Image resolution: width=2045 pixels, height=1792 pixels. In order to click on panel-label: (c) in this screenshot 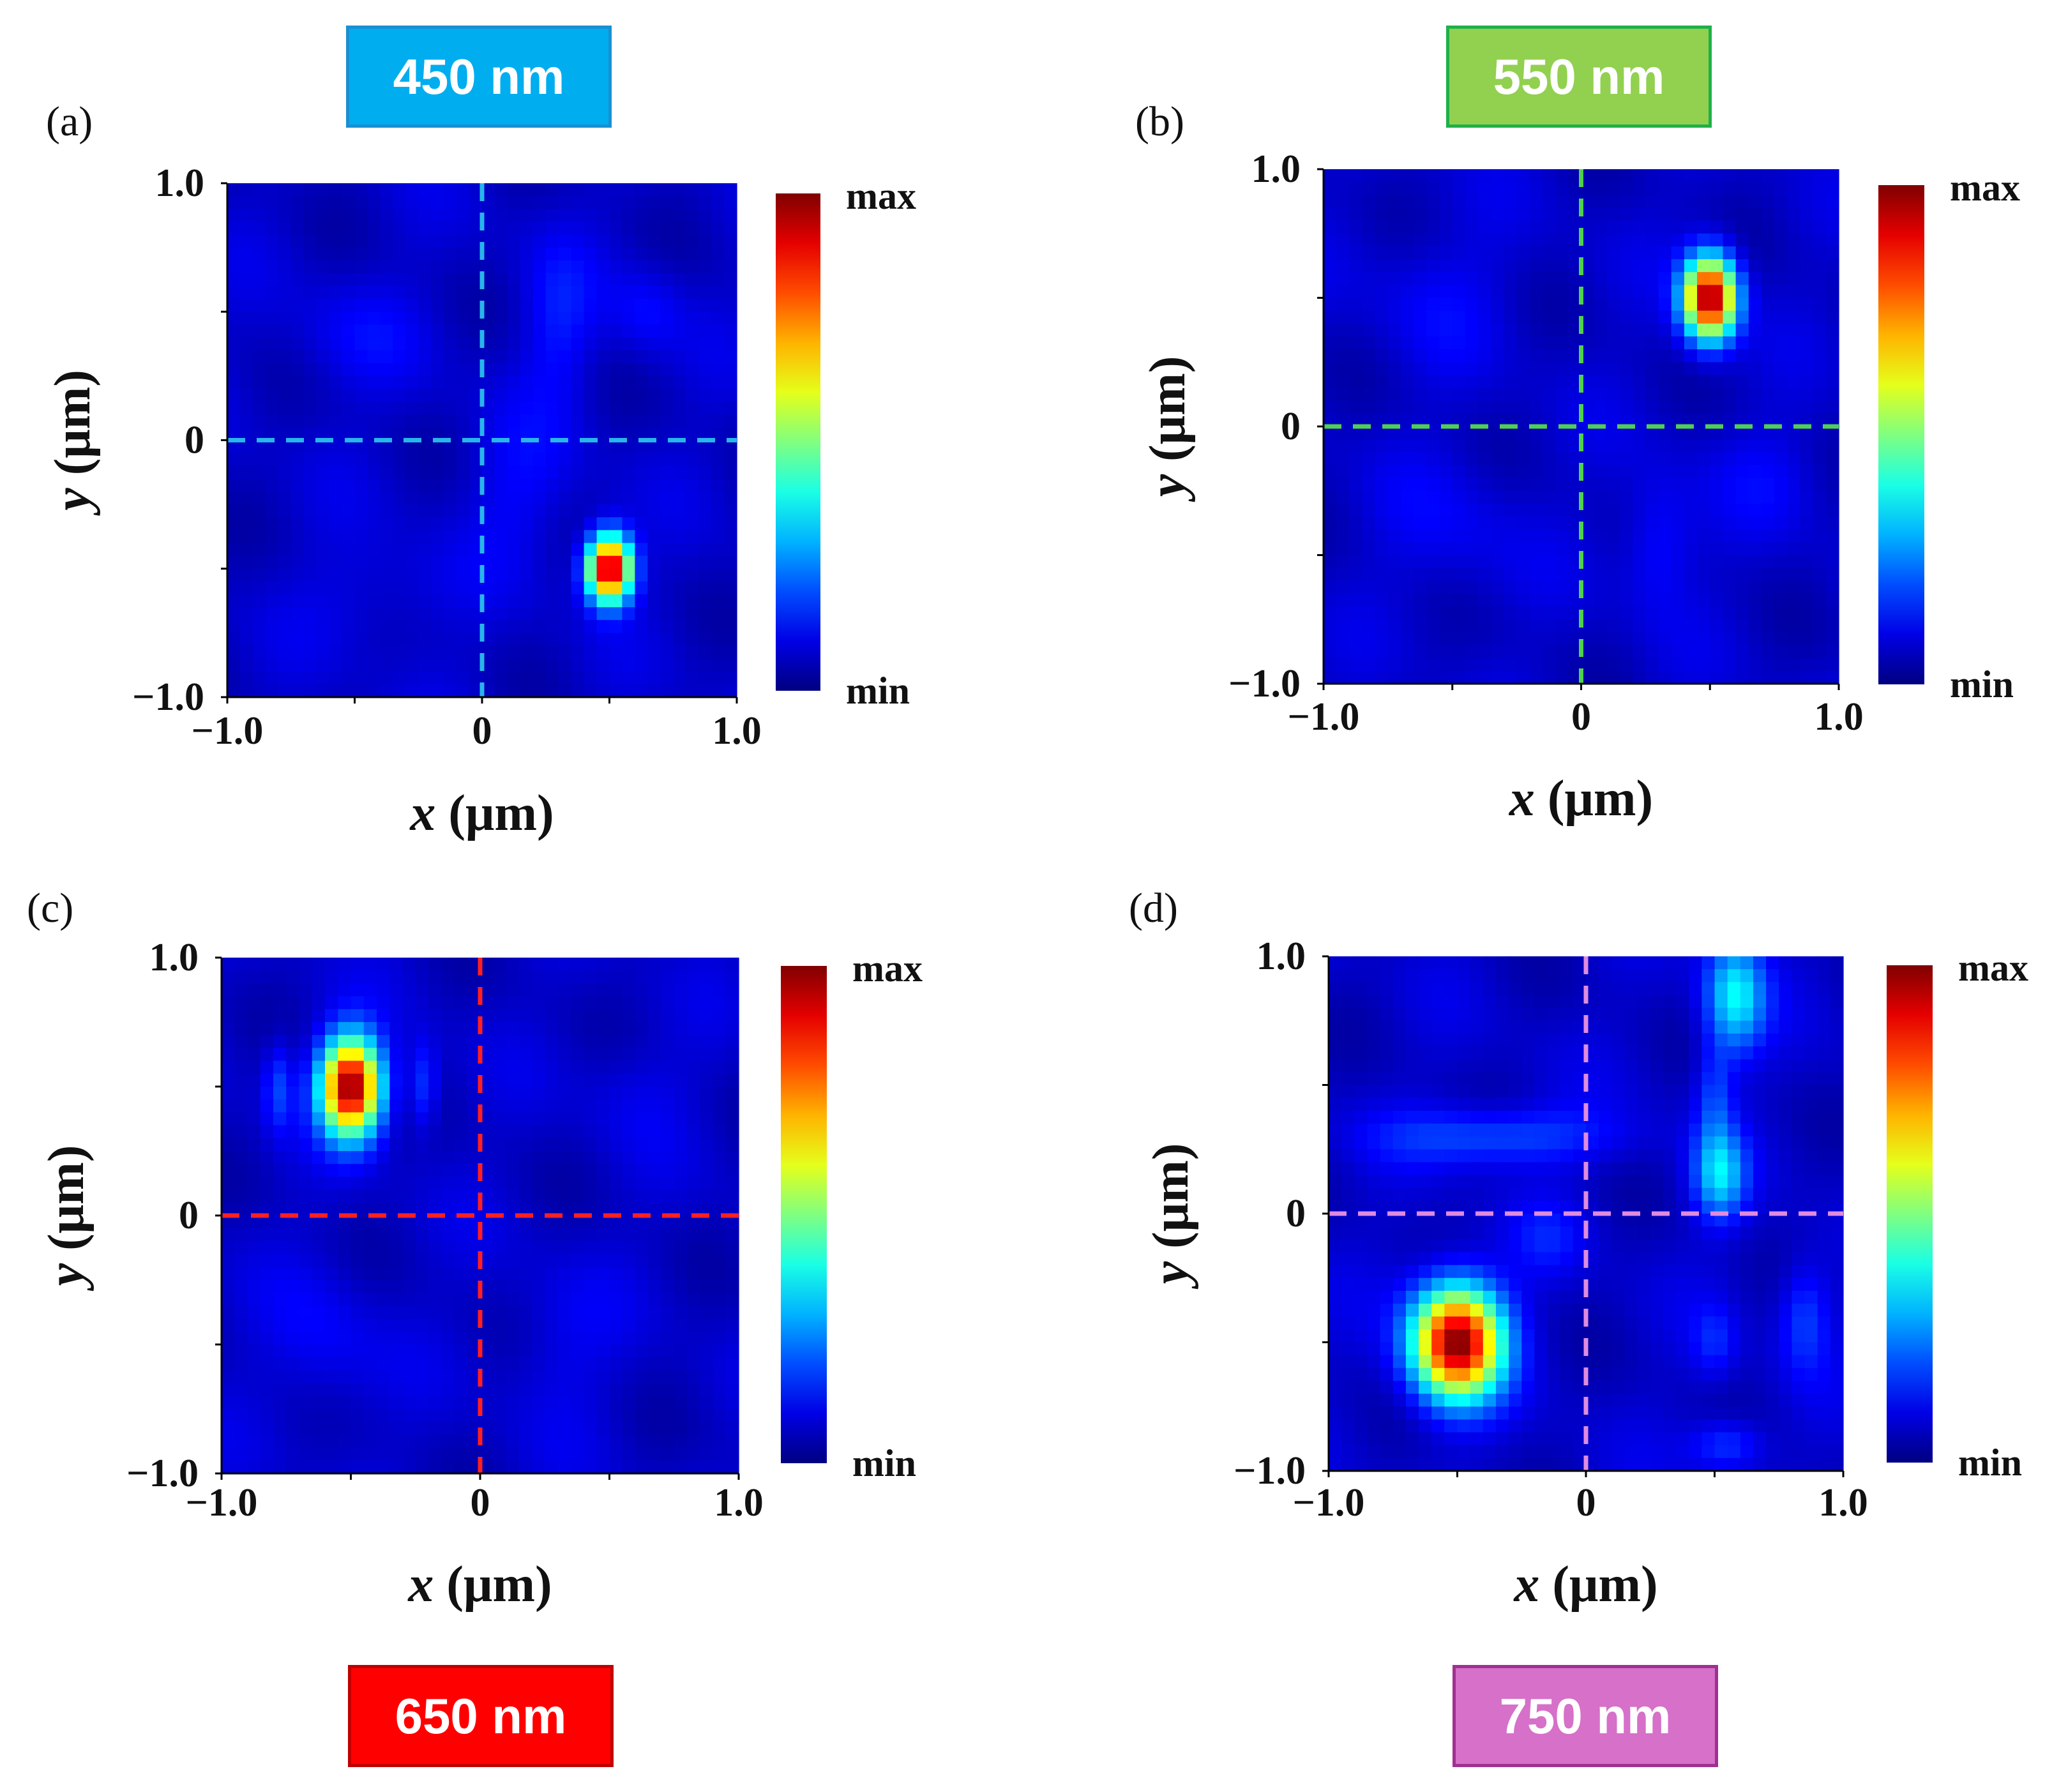, I will do `click(50, 908)`.